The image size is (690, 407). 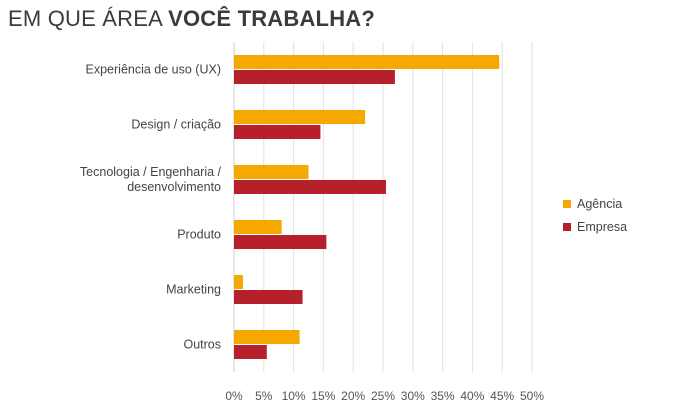 What do you see at coordinates (234, 396) in the screenshot?
I see `x-tick-label: 0%` at bounding box center [234, 396].